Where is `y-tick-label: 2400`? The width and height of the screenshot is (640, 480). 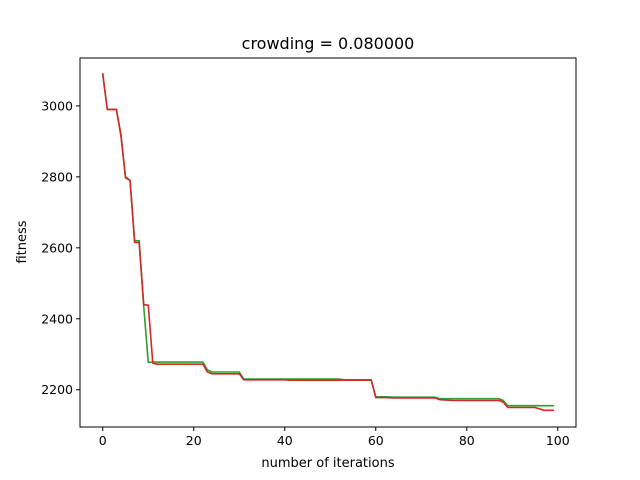 y-tick-label: 2400 is located at coordinates (57, 318).